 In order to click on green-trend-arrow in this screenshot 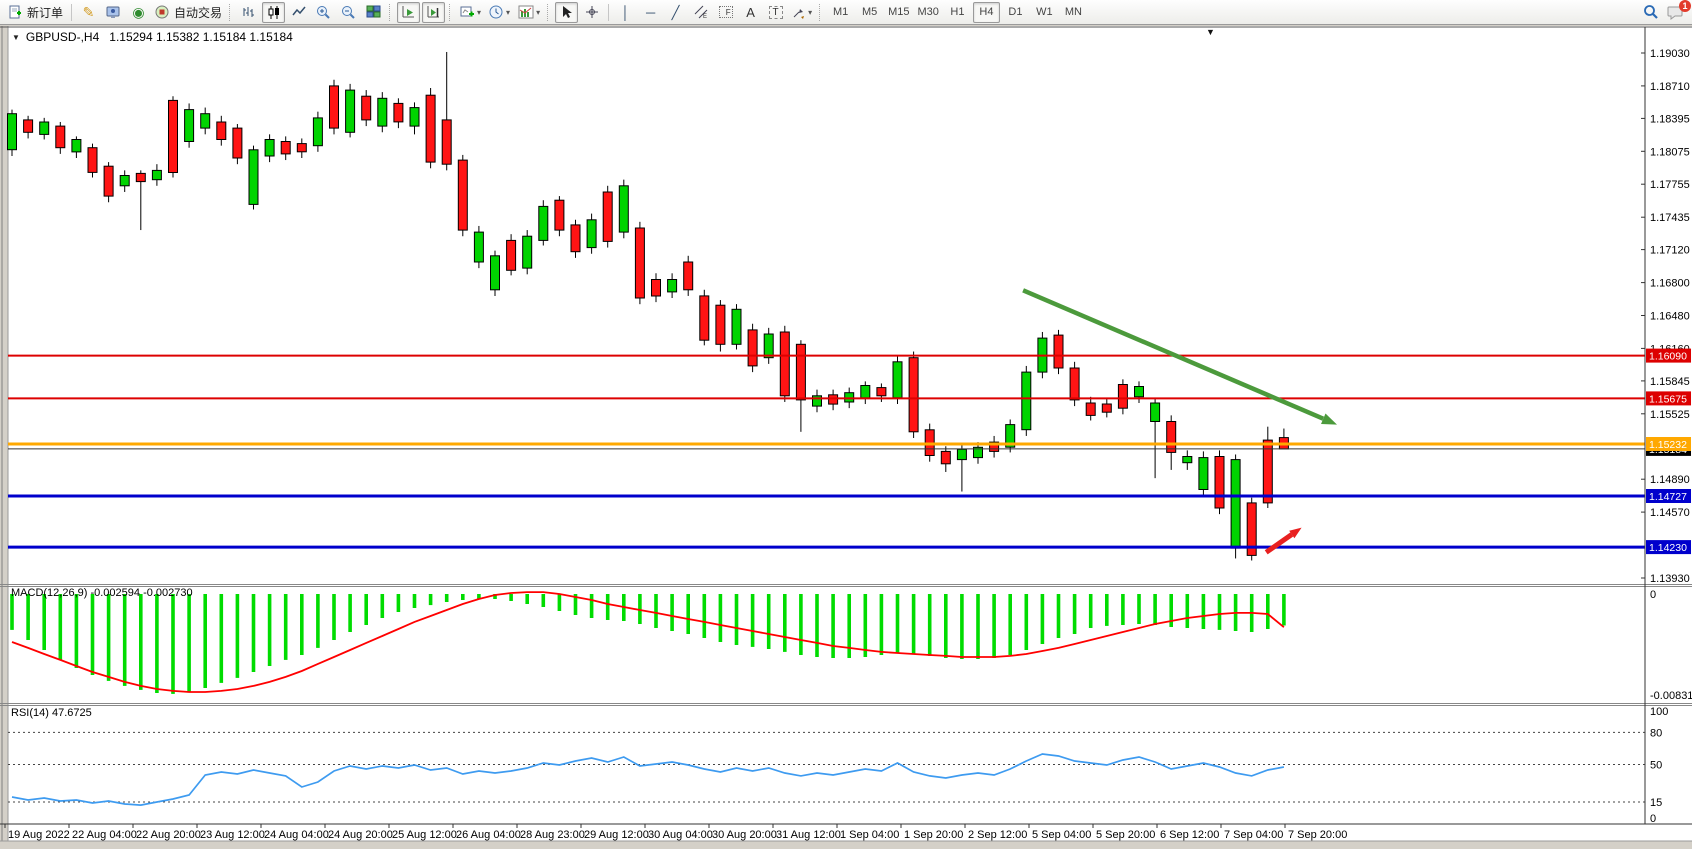, I will do `click(1179, 356)`.